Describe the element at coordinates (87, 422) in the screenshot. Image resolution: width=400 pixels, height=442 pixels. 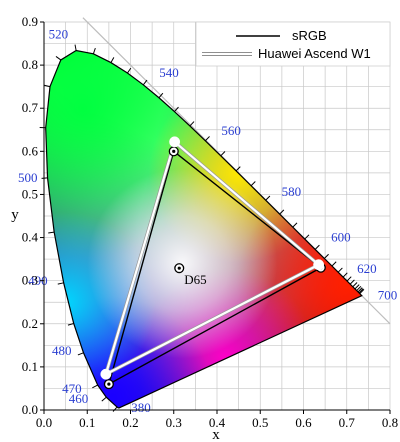
I see `x-tick-label: 0.1` at that location.